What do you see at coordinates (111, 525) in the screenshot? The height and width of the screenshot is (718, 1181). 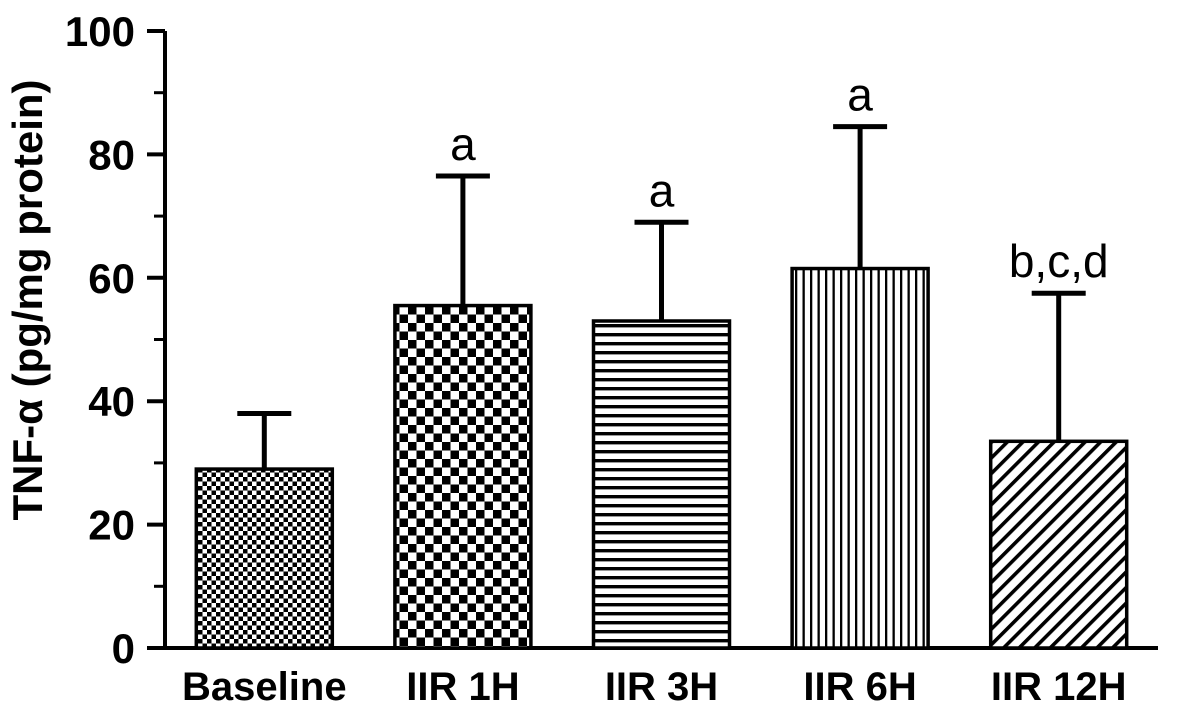 I see `y-tick-label-20: 20` at bounding box center [111, 525].